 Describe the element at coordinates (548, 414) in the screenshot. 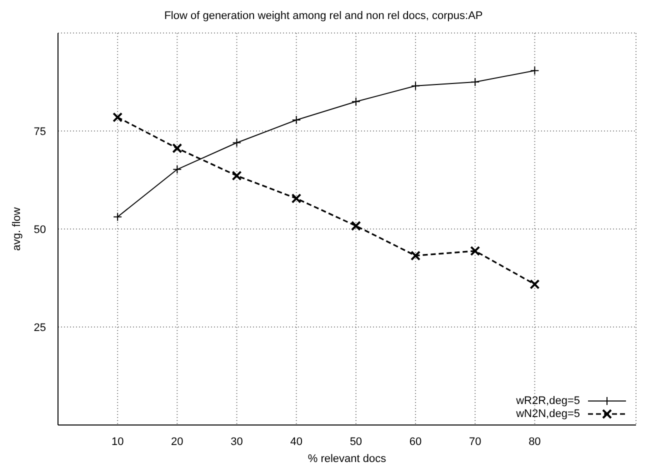

I see `legend-label: wN2N,deg=5` at that location.